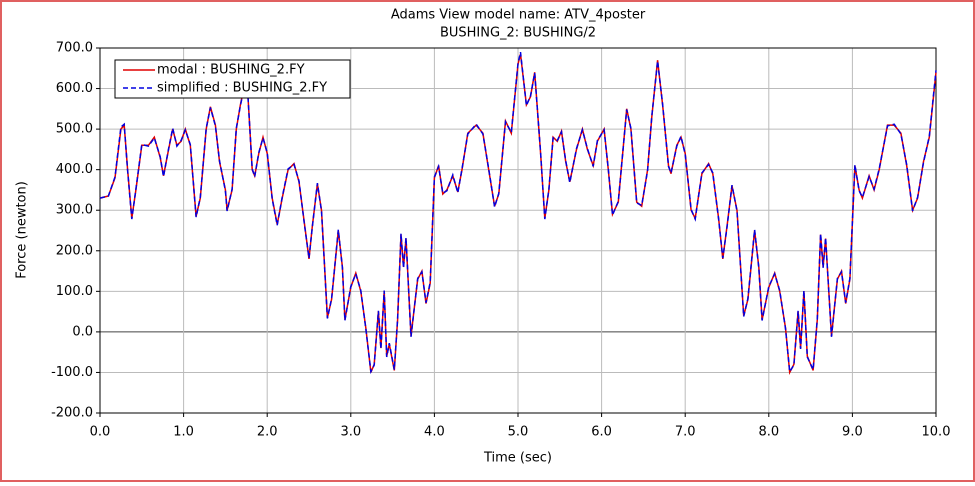 The image size is (975, 486). I want to click on y-tick-label: 700.0, so click(74, 48).